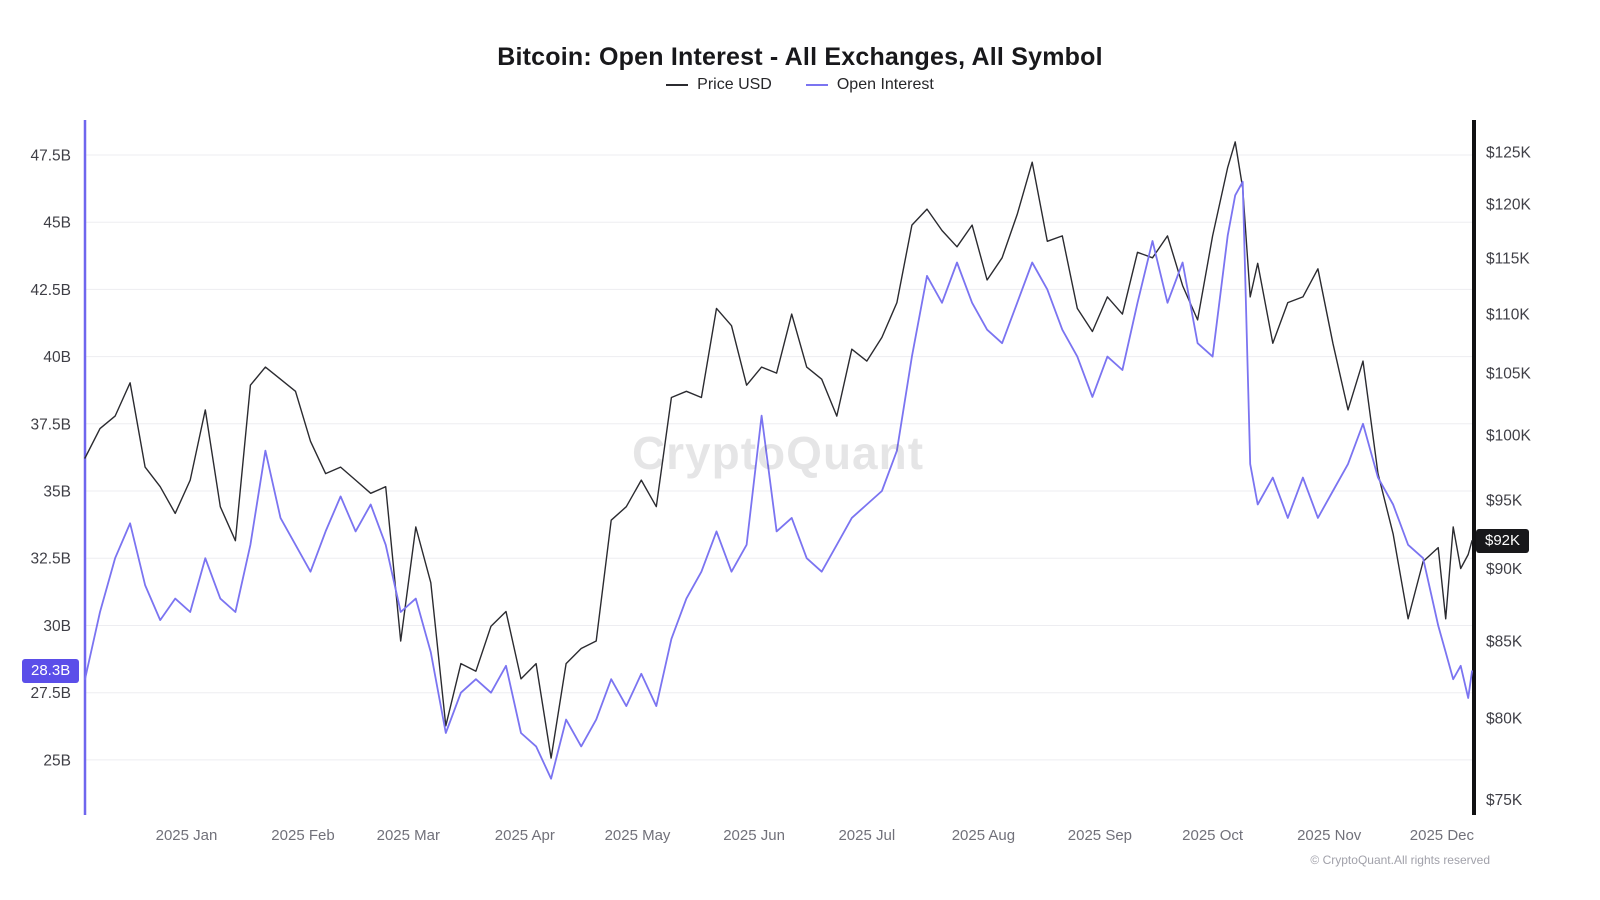 The height and width of the screenshot is (900, 1600). Describe the element at coordinates (1329, 835) in the screenshot. I see `x-axis-tick-label: 2025 Nov` at that location.